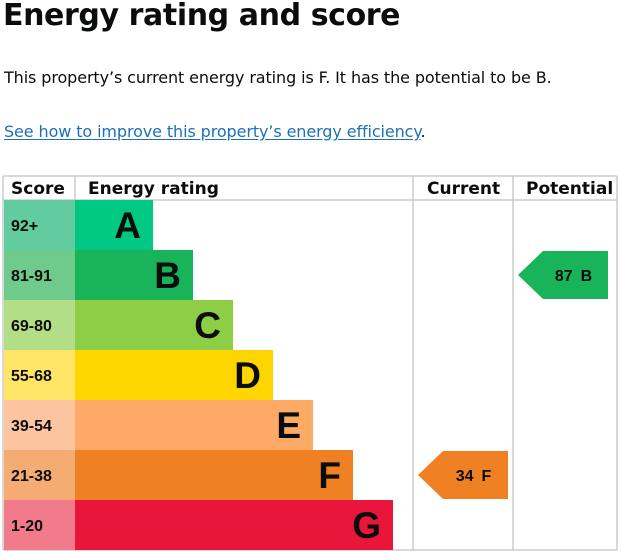 The height and width of the screenshot is (554, 621). I want to click on score-cell-b, so click(39, 275).